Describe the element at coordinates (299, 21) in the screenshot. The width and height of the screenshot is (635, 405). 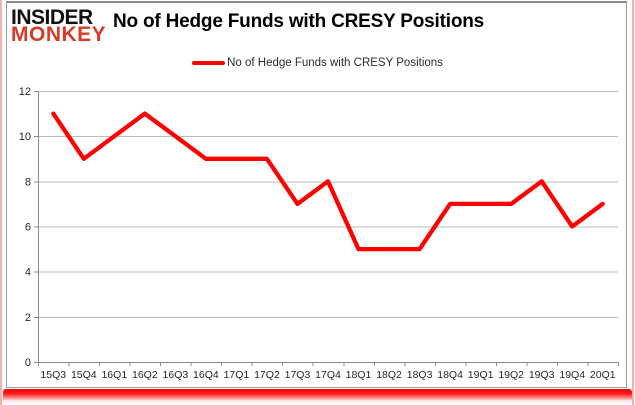
I see `chart-title: No of Hedge Funds with CRESY Positions` at that location.